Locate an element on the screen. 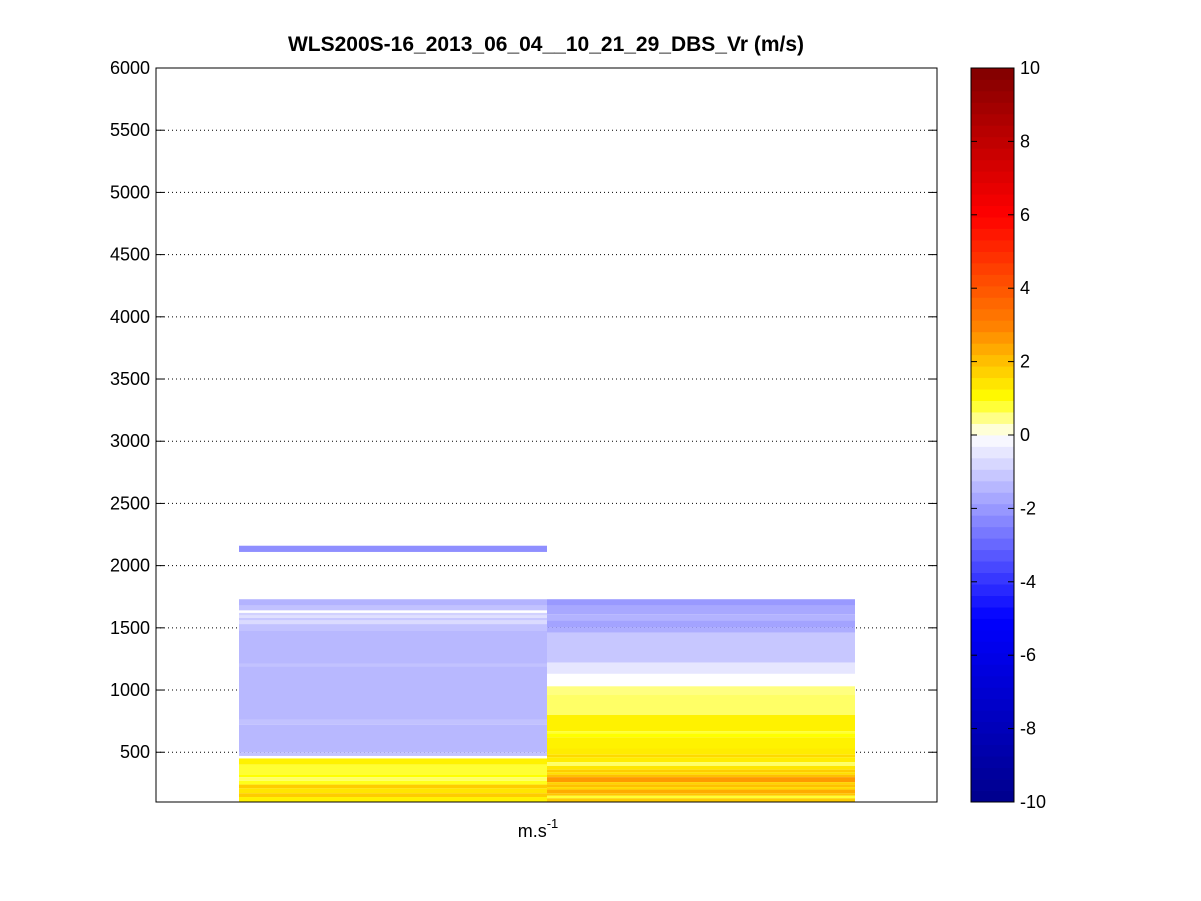 This screenshot has height=901, width=1201. y-tick-label: 4500 is located at coordinates (130, 255).